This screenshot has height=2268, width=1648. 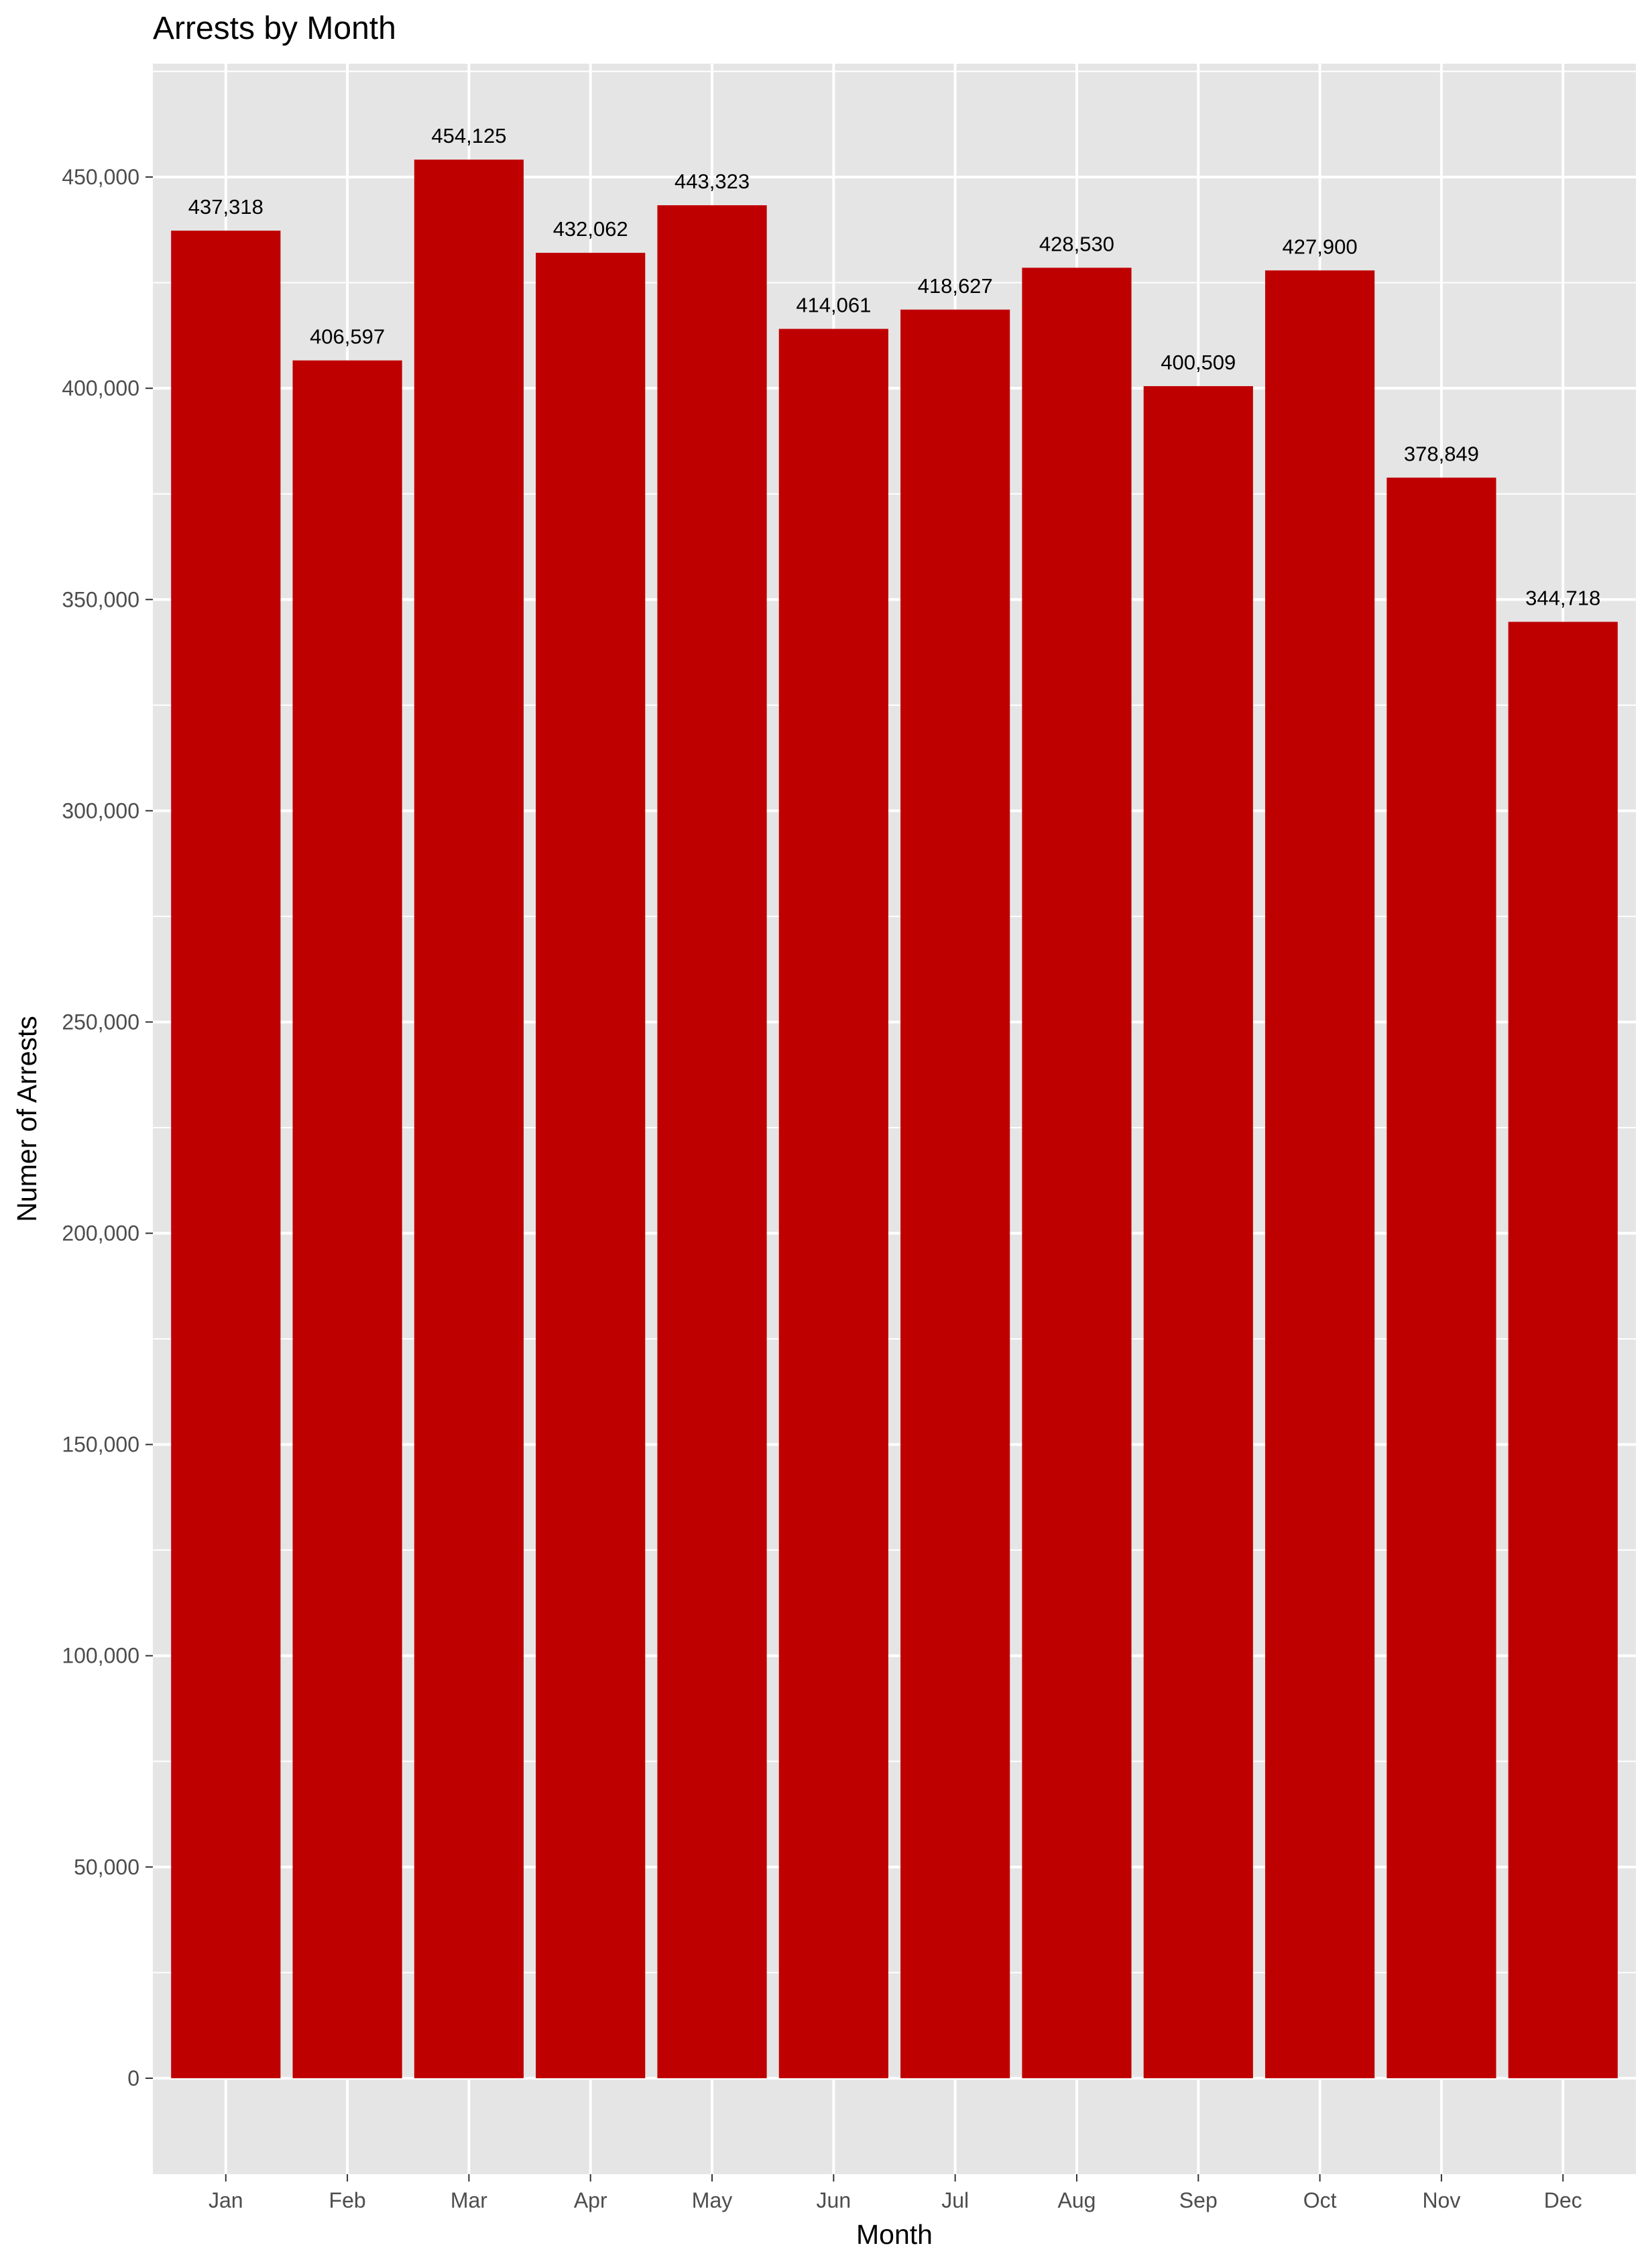 What do you see at coordinates (712, 1141) in the screenshot?
I see `bar-may` at bounding box center [712, 1141].